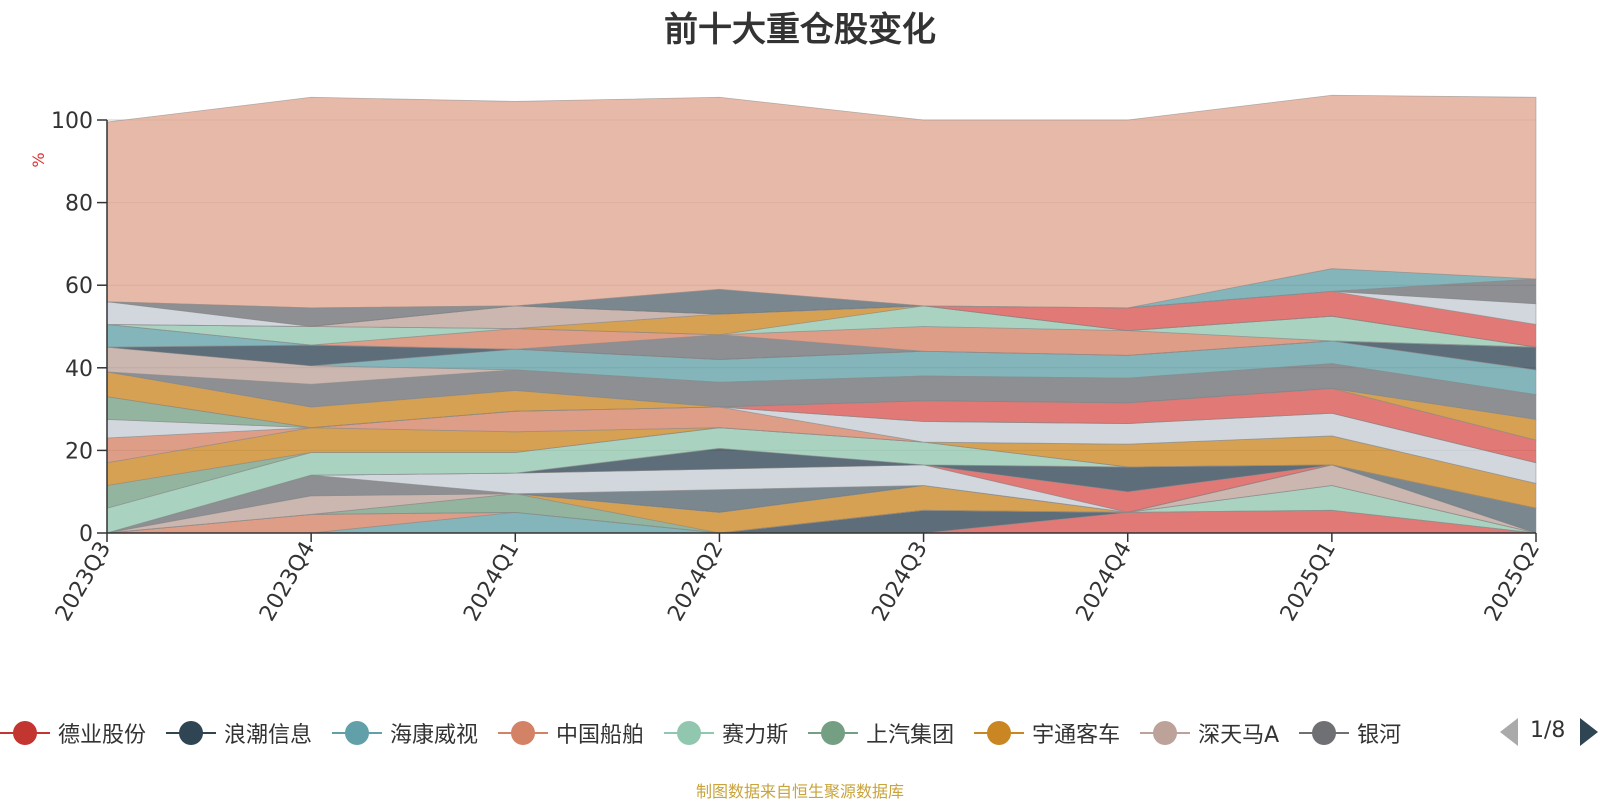 This screenshot has width=1600, height=802. I want to click on legend-item: 上汽集团, so click(881, 733).